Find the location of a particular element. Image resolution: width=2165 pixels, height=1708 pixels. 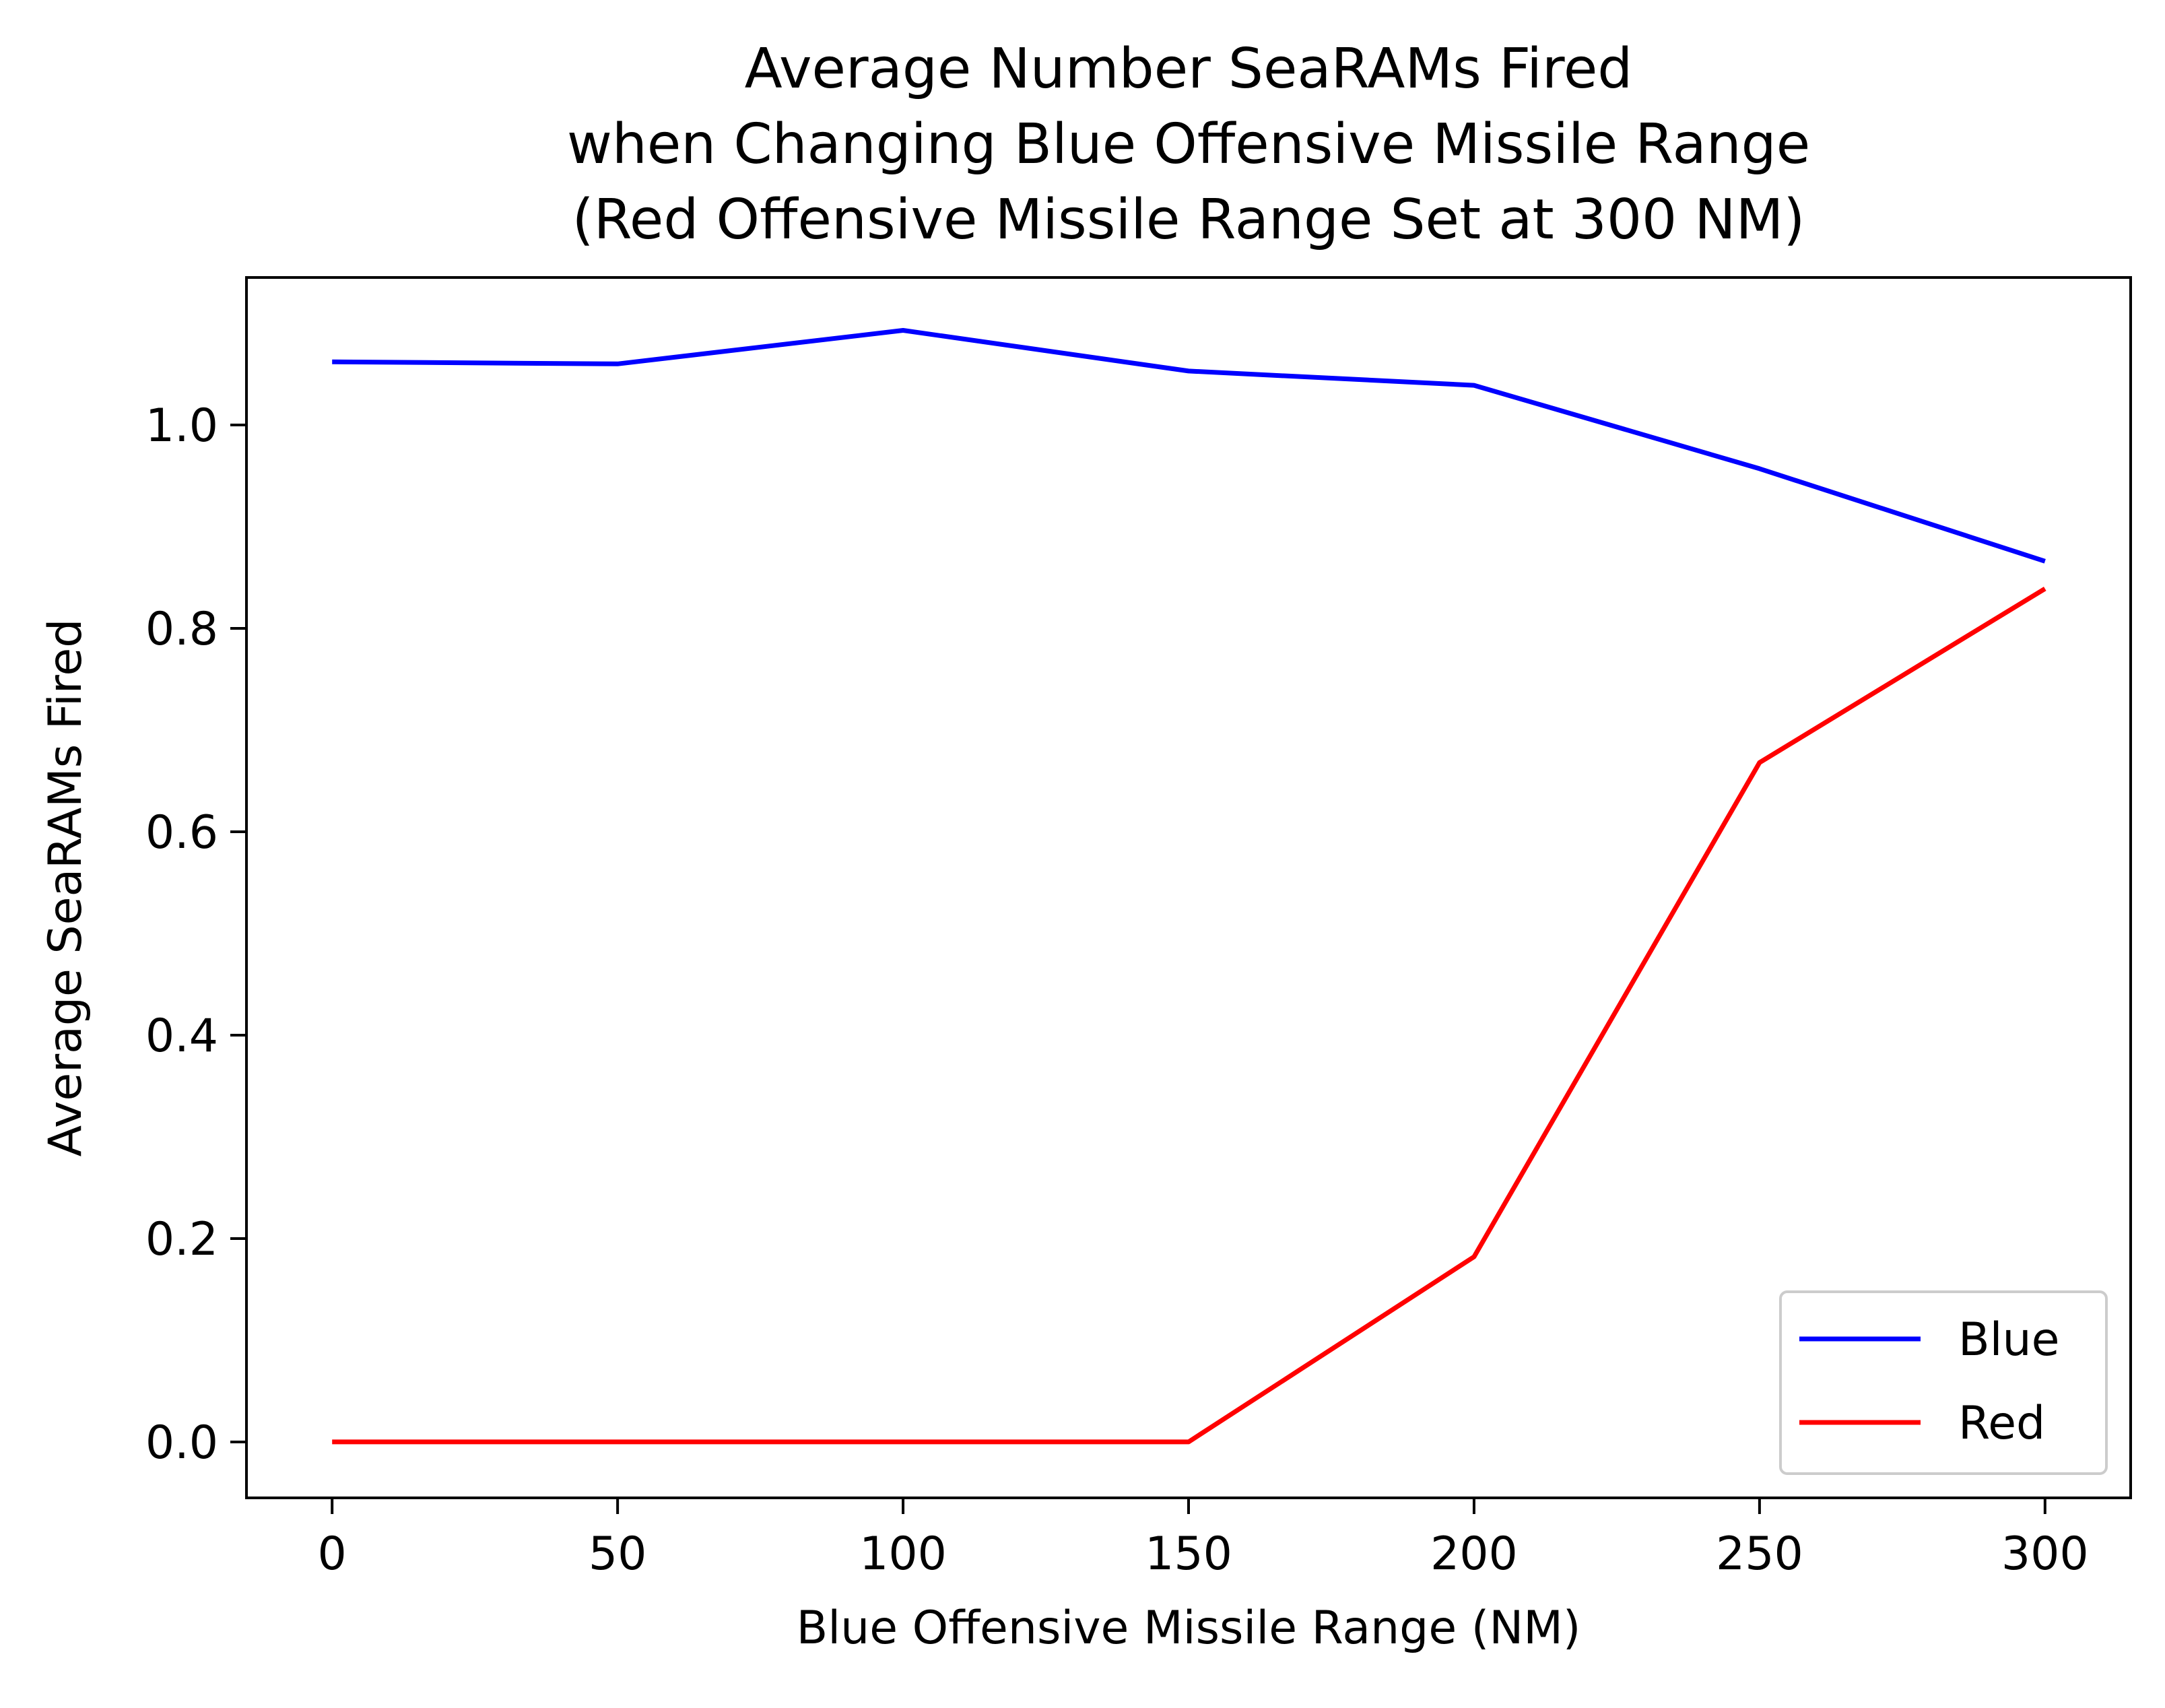

chart-title-line-1: Average Number SeaRAMs Fired is located at coordinates (1189, 69).